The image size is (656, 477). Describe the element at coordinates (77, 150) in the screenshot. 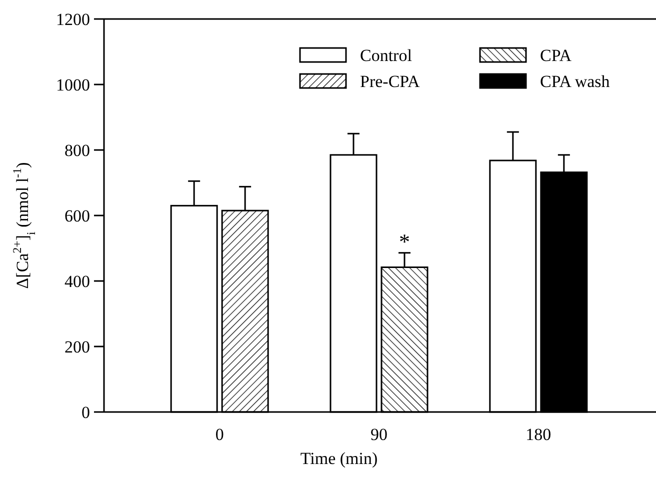

I see `y-tick-label: 800` at that location.